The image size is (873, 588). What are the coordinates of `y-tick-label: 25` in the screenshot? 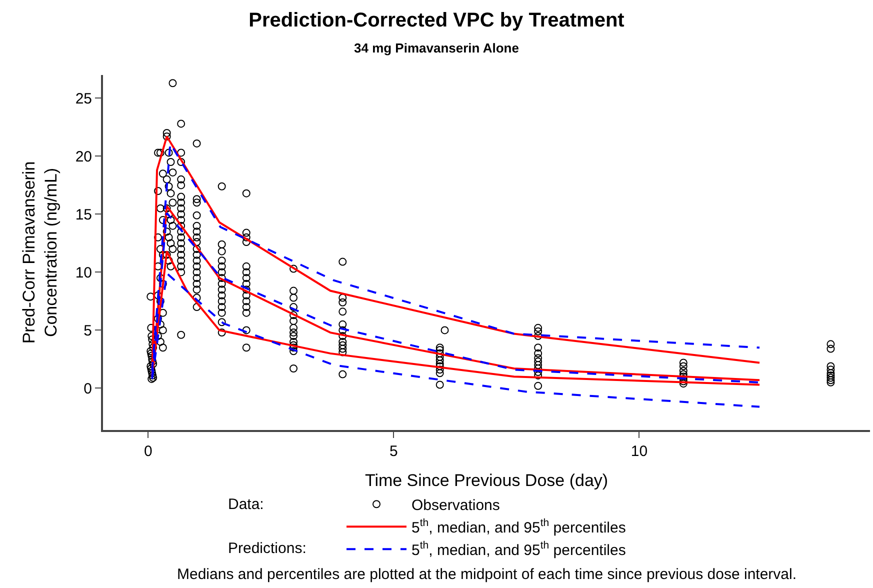 It's located at (83, 99).